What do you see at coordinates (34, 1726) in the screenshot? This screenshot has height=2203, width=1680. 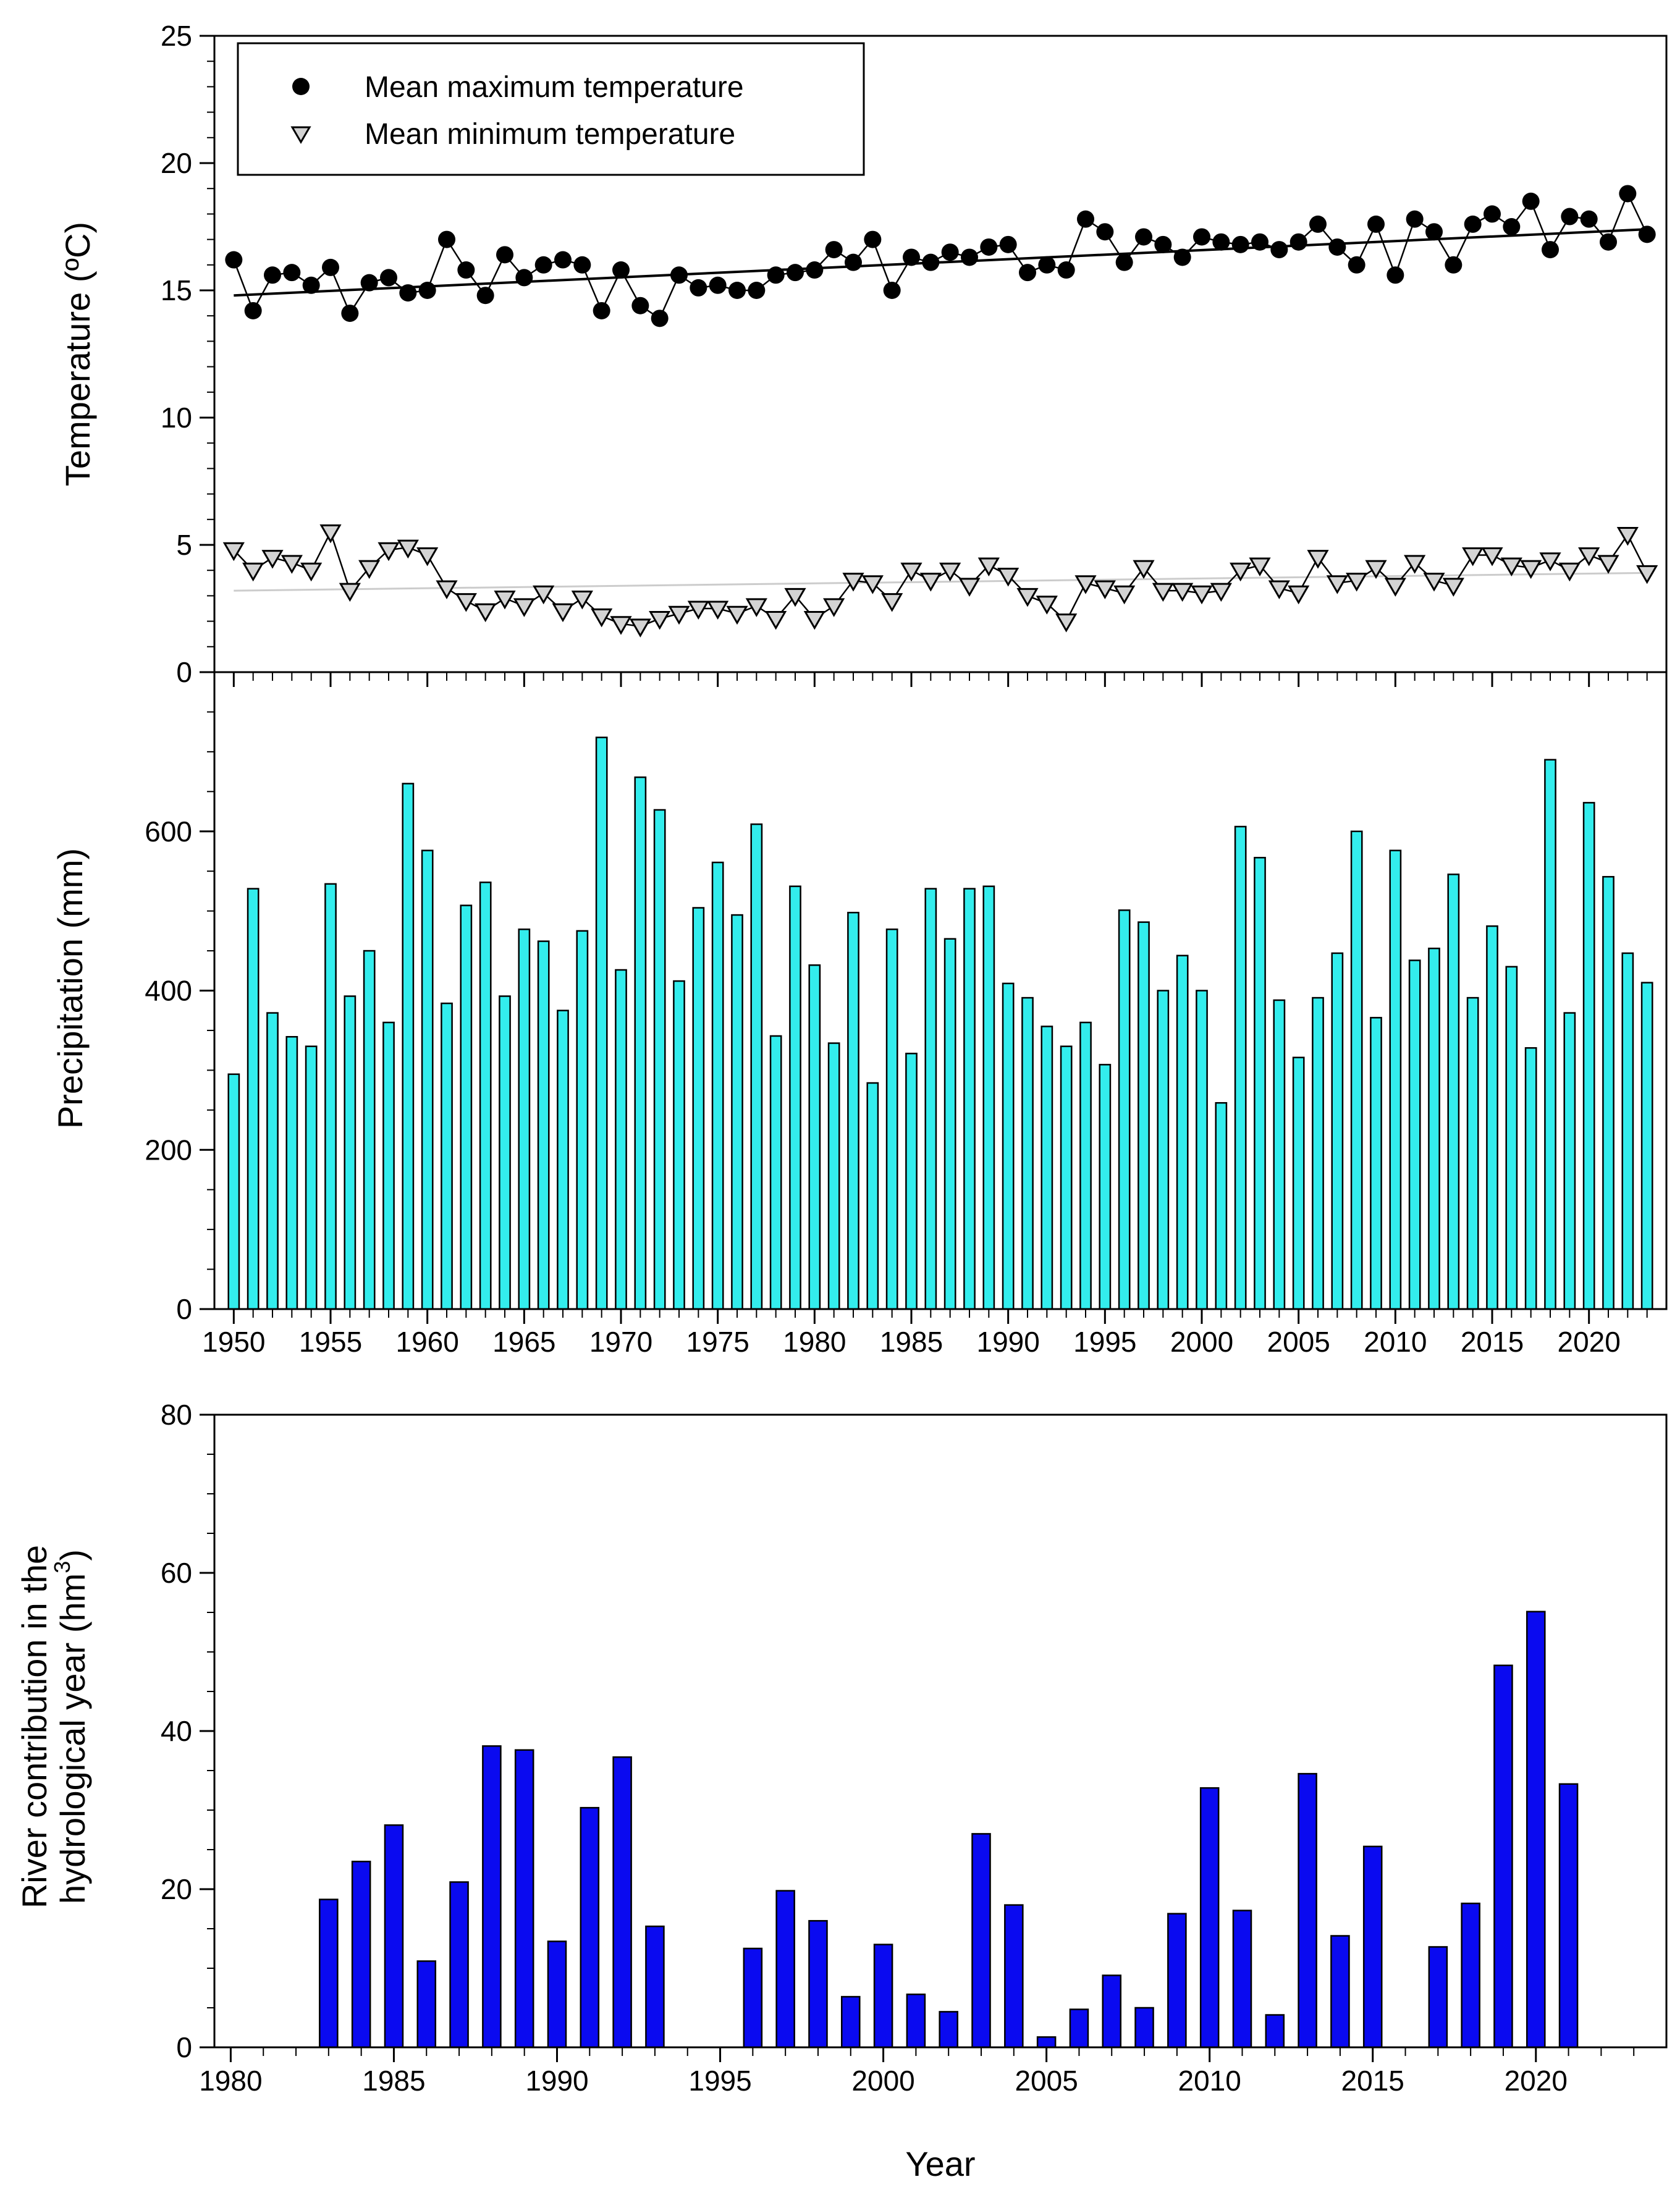 I see `river-y-axis-title-line1: River contribution in the` at bounding box center [34, 1726].